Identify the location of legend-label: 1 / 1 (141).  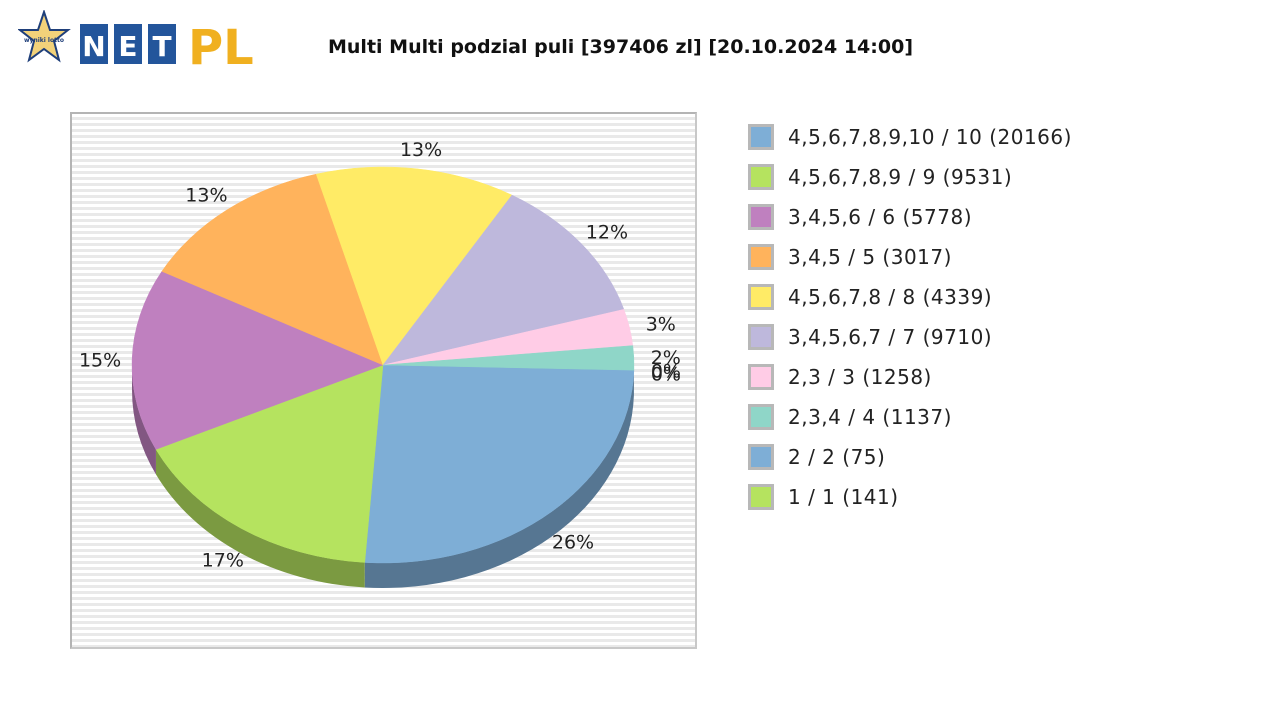
(843, 497).